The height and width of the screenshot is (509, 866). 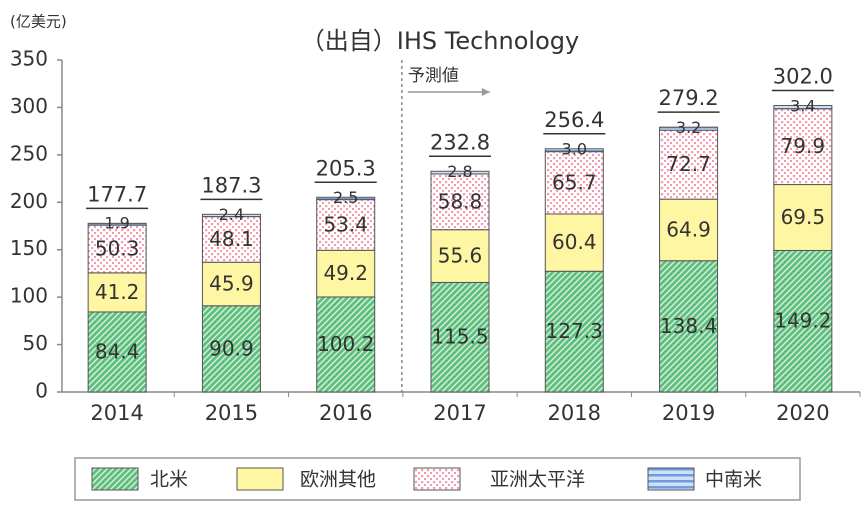 I want to click on segment-label: 2.5, so click(x=345, y=197).